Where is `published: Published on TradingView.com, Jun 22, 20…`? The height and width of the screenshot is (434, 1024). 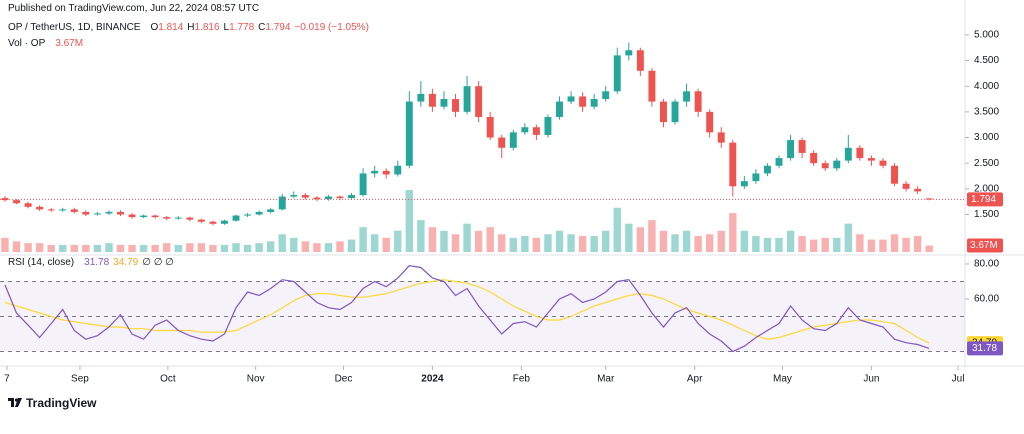 published: Published on TradingView.com, Jun 22, 20… is located at coordinates (134, 8).